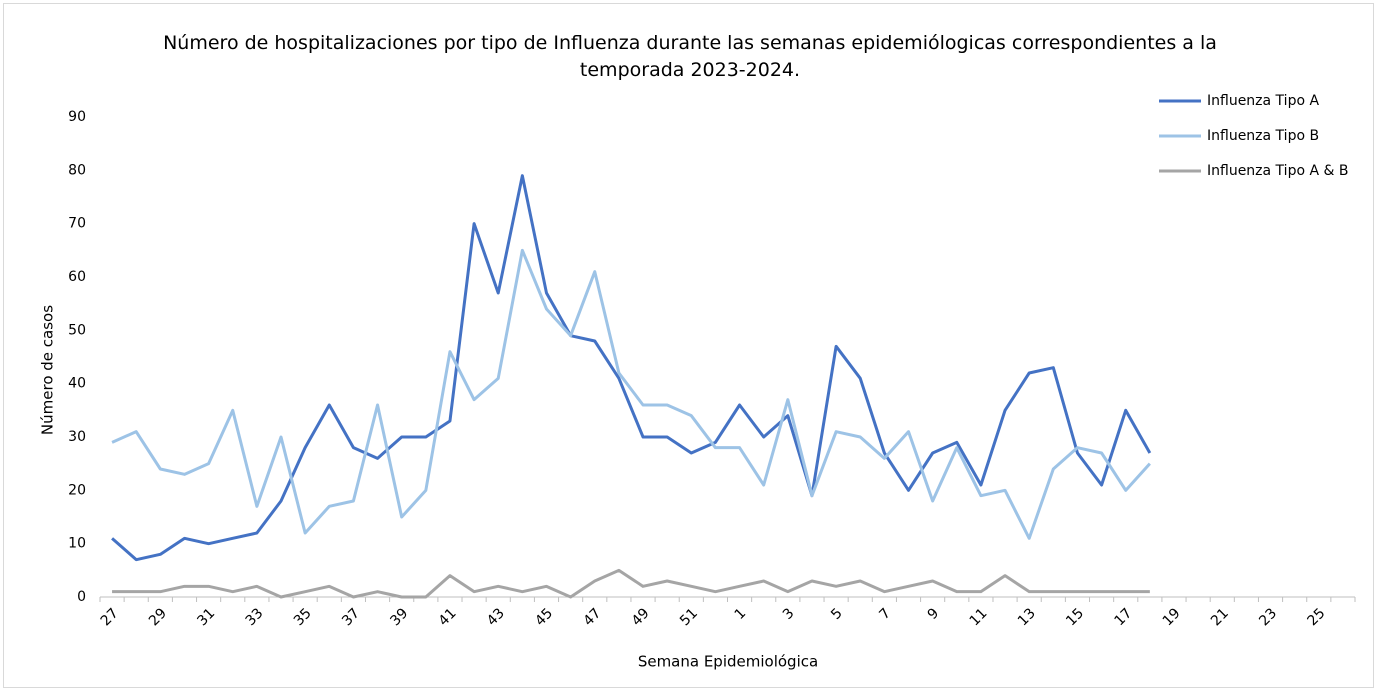 This screenshot has height=693, width=1379. Describe the element at coordinates (1268, 617) in the screenshot. I see `x-tick-label: 23` at that location.